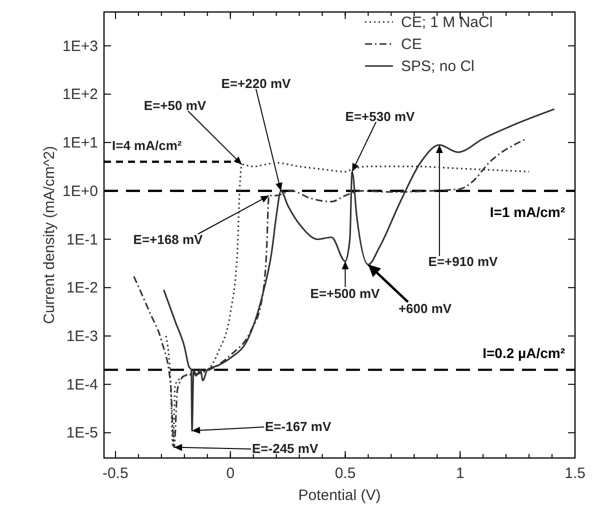 The width and height of the screenshot is (594, 517). I want to click on annotation: E=+500 mV, so click(345, 293).